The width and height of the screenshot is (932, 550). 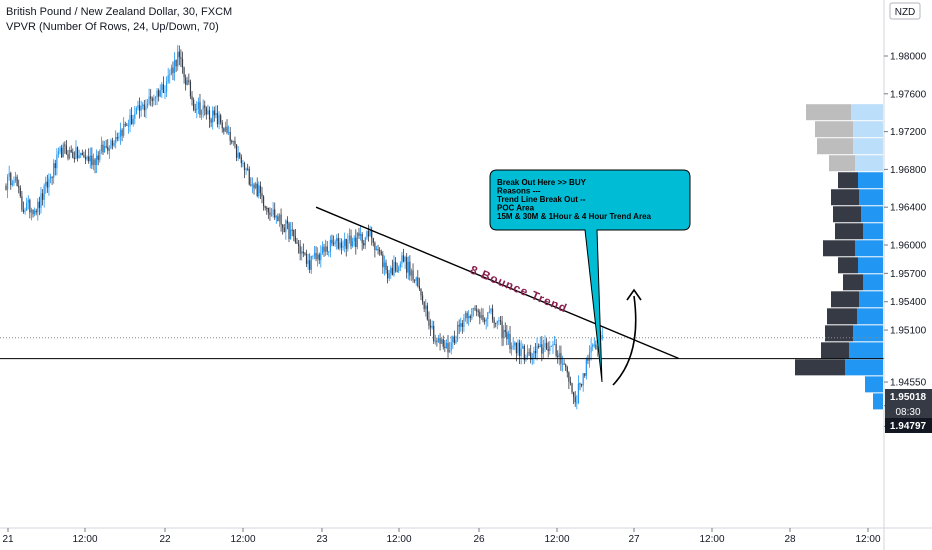 I want to click on callout-line: 15M & 30M & 1Hour & 4 Hour Trend Area, so click(x=574, y=216).